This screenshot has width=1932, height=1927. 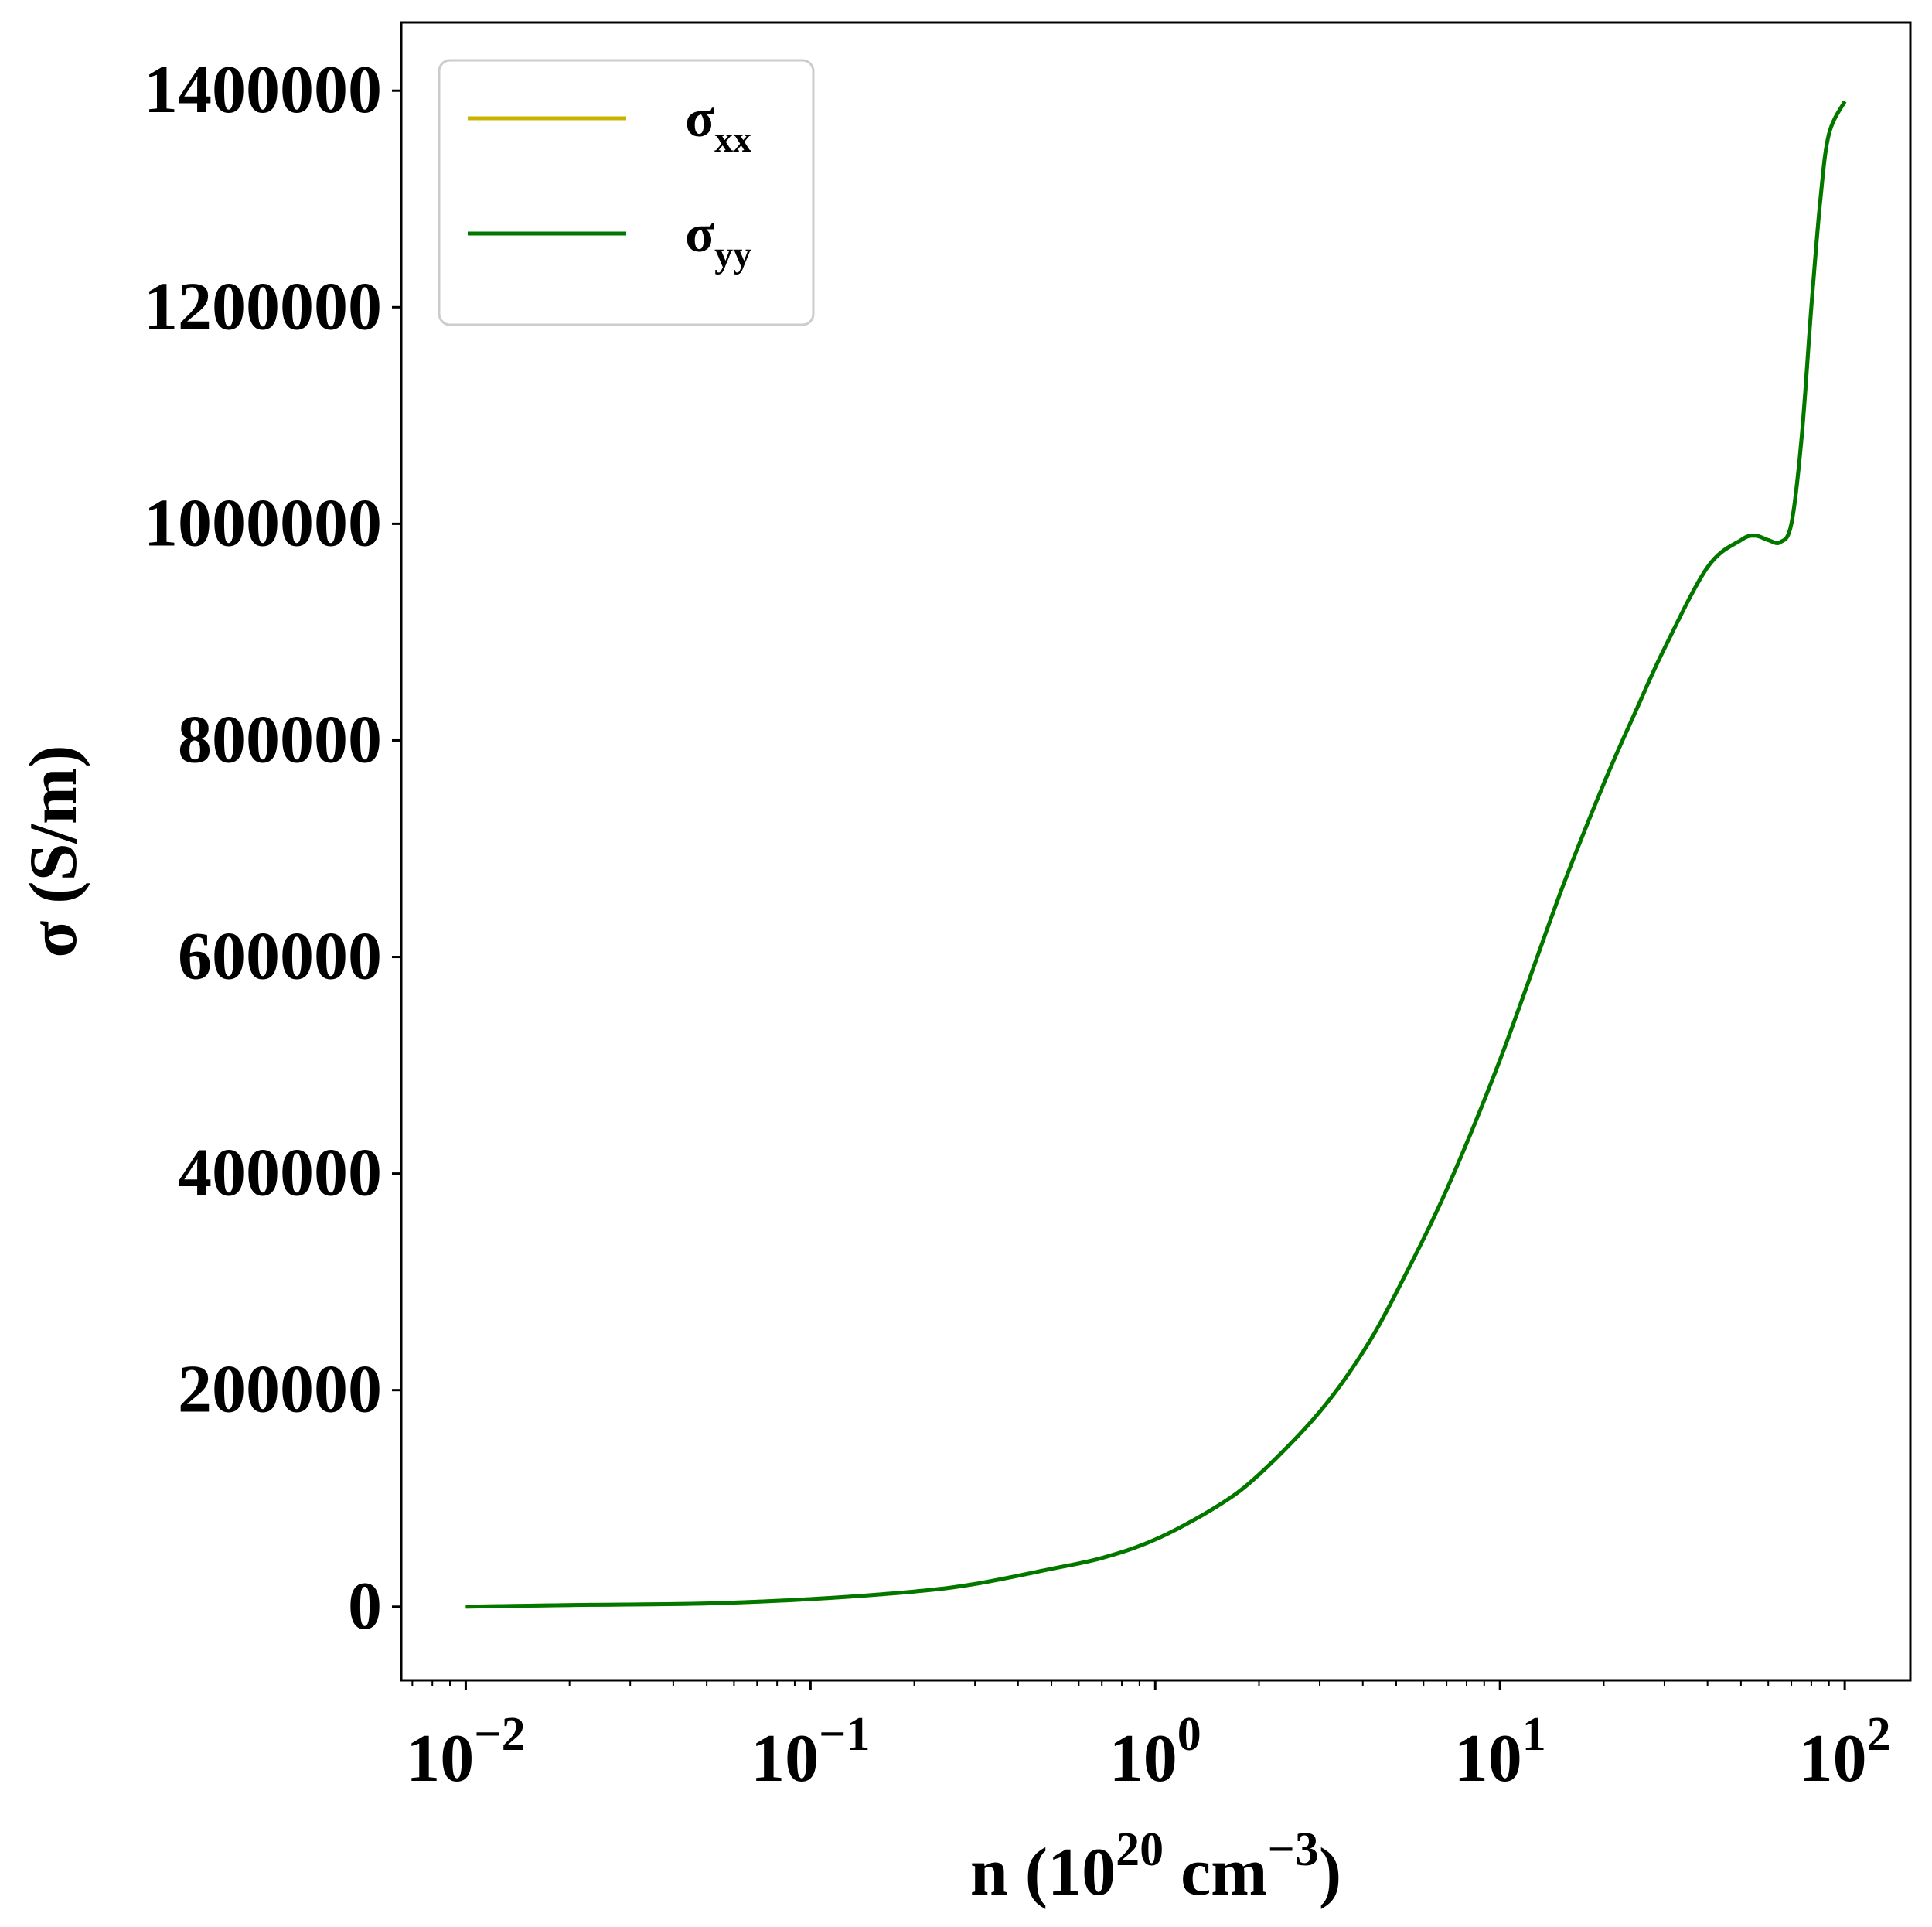 I want to click on legend-label-sigma-yy: σyy, so click(x=718, y=239).